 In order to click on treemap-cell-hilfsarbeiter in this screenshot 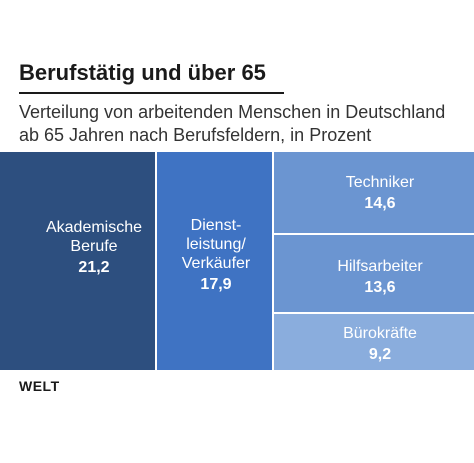, I will do `click(374, 273)`.